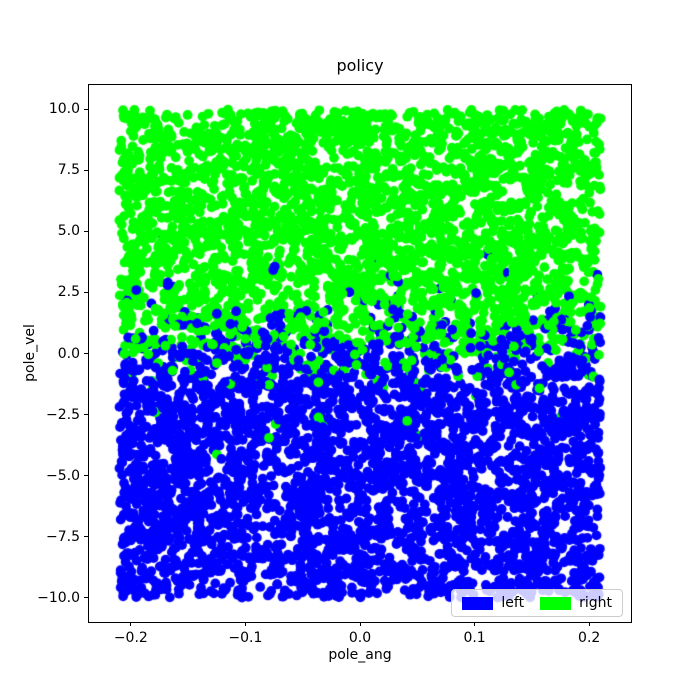 This screenshot has width=700, height=700. I want to click on y-tick-label: 2.5, so click(68, 292).